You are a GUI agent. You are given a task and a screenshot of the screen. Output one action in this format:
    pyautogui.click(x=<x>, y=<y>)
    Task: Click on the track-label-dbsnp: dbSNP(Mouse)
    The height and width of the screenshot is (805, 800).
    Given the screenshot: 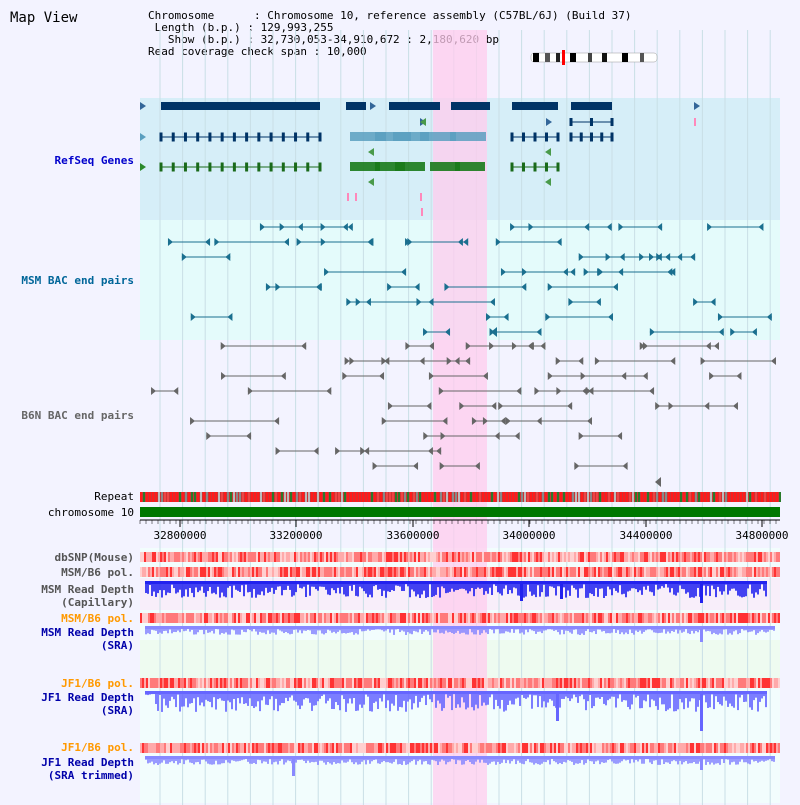 What is the action you would take?
    pyautogui.click(x=94, y=557)
    